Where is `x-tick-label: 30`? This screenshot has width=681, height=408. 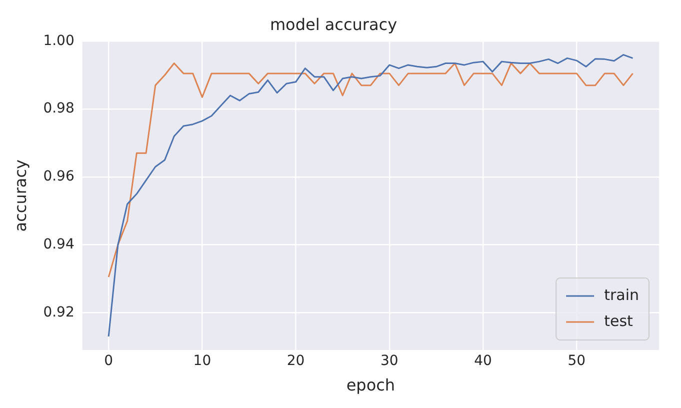 x-tick-label: 30 is located at coordinates (389, 361).